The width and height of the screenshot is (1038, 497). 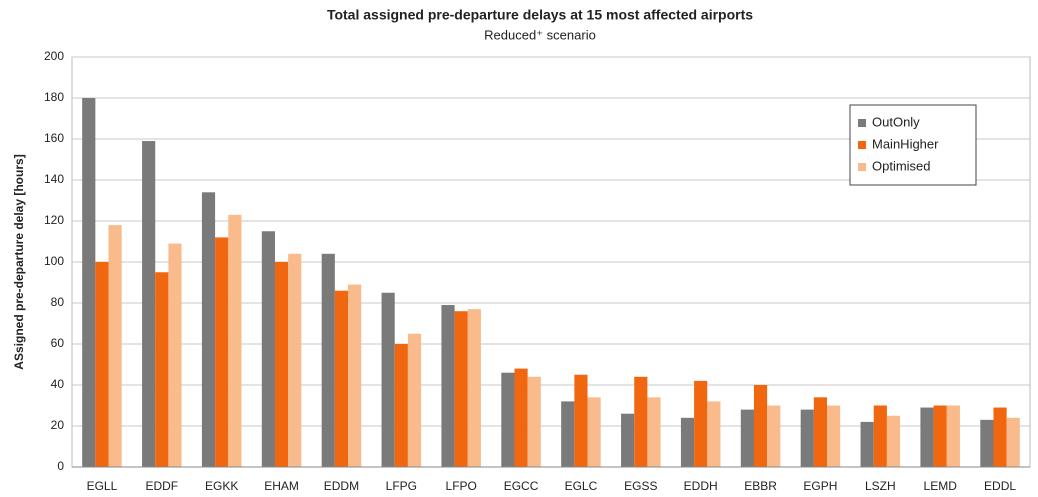 I want to click on chart-subtitle: Reduced⁺ scenario, so click(x=540, y=34).